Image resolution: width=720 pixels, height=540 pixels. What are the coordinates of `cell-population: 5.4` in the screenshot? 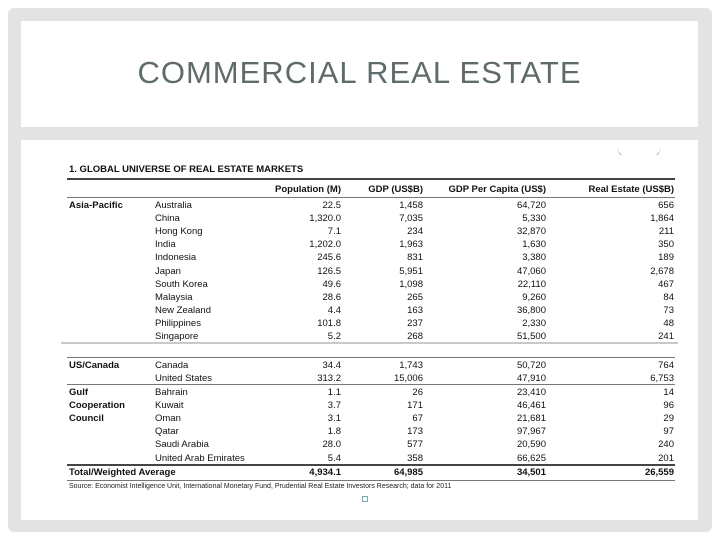 It's located at (334, 458).